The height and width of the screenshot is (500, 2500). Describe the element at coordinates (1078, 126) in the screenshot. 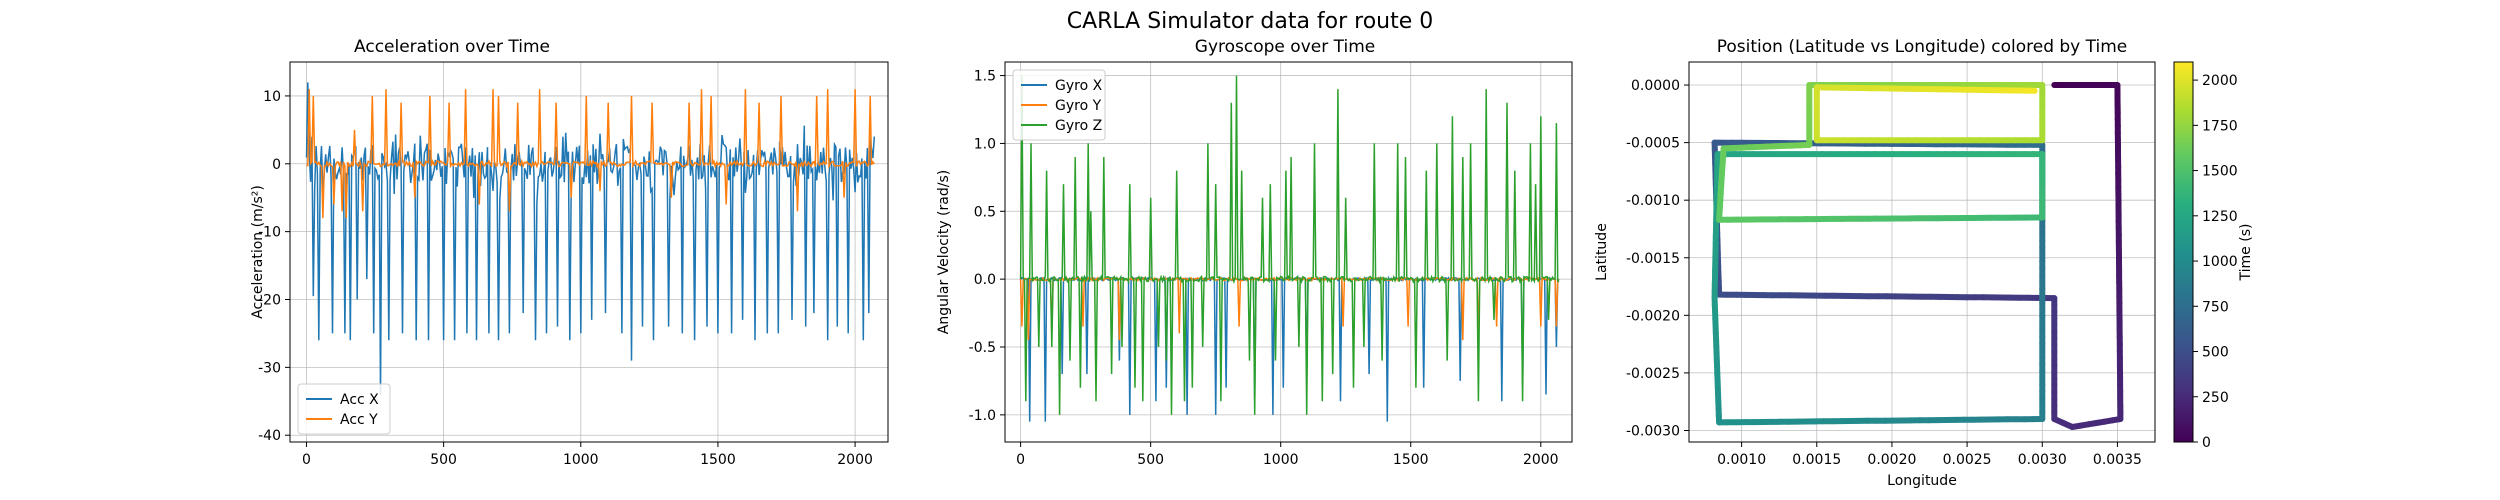

I see `legend-label: Gyro Z` at that location.